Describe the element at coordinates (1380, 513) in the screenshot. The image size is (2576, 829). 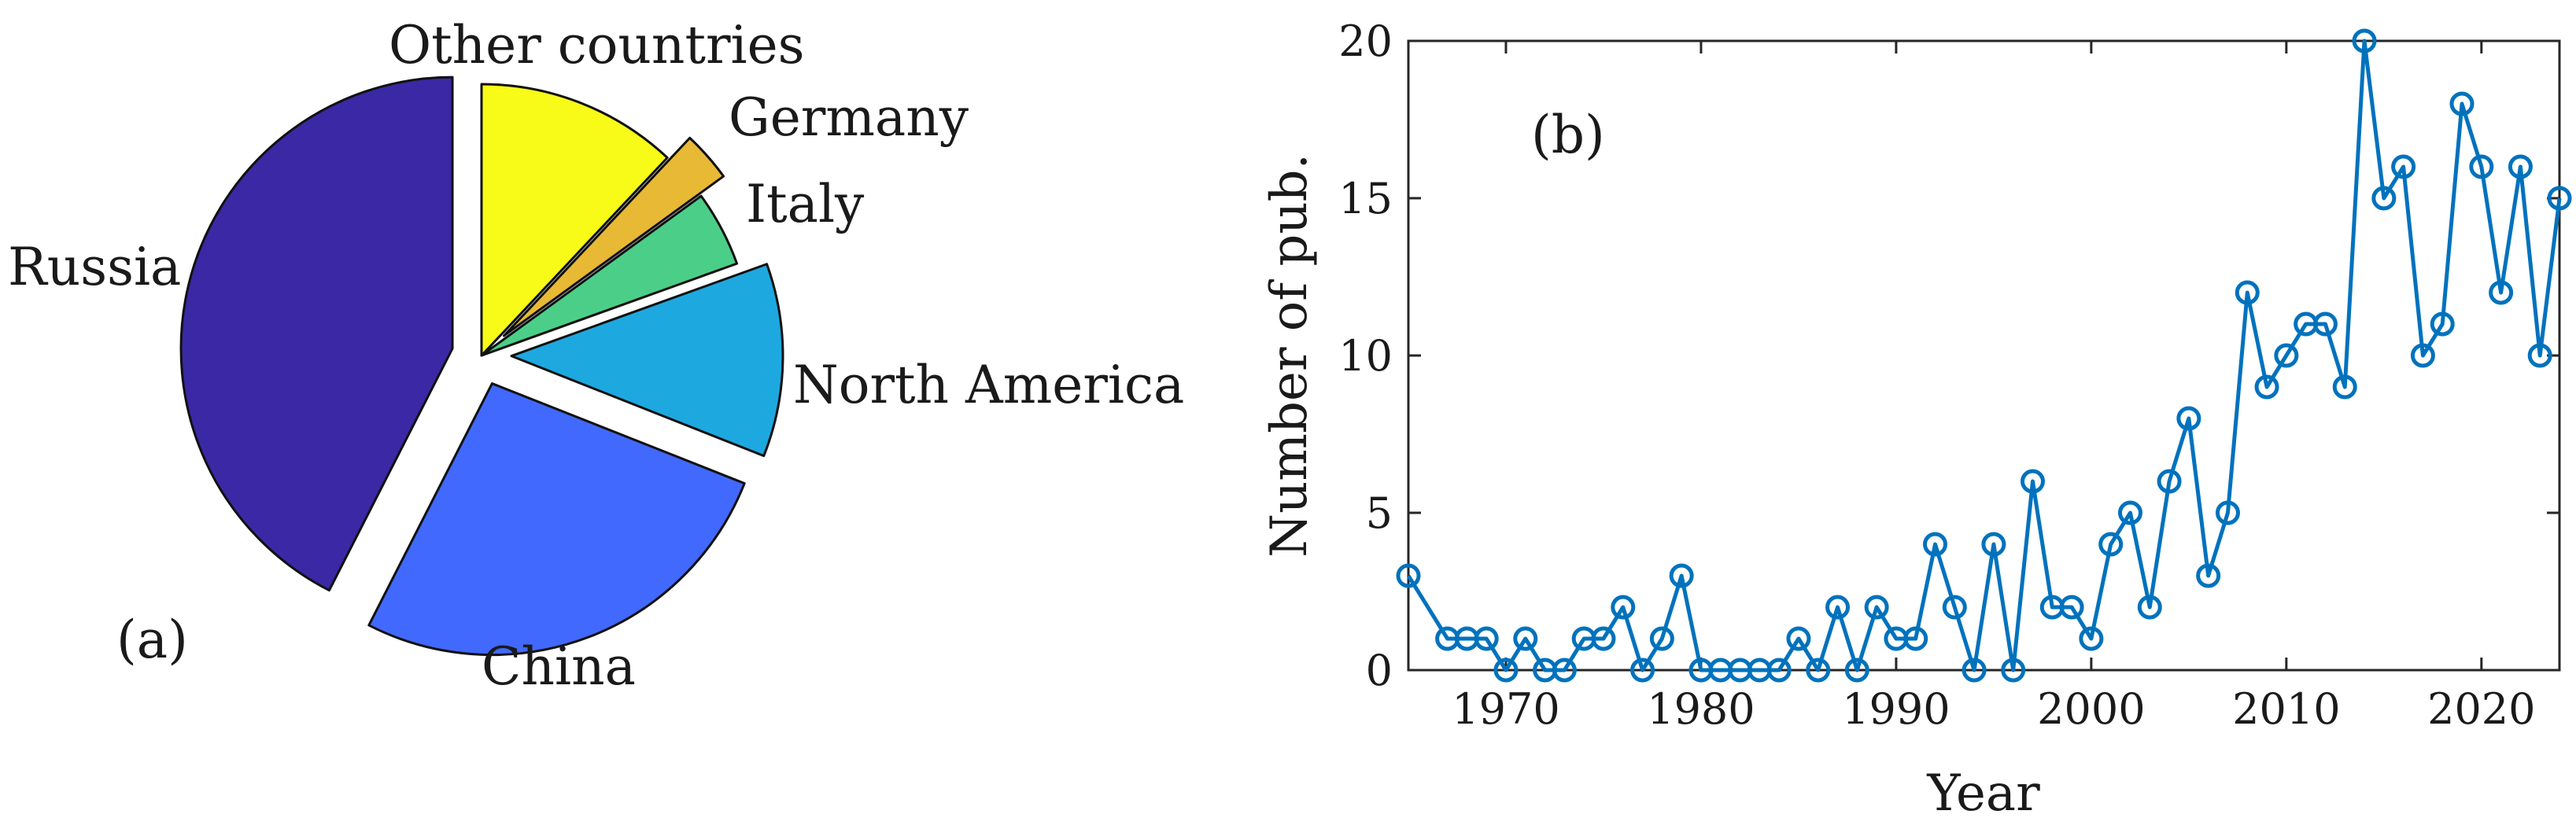
I see `y-tick-label: 5` at that location.